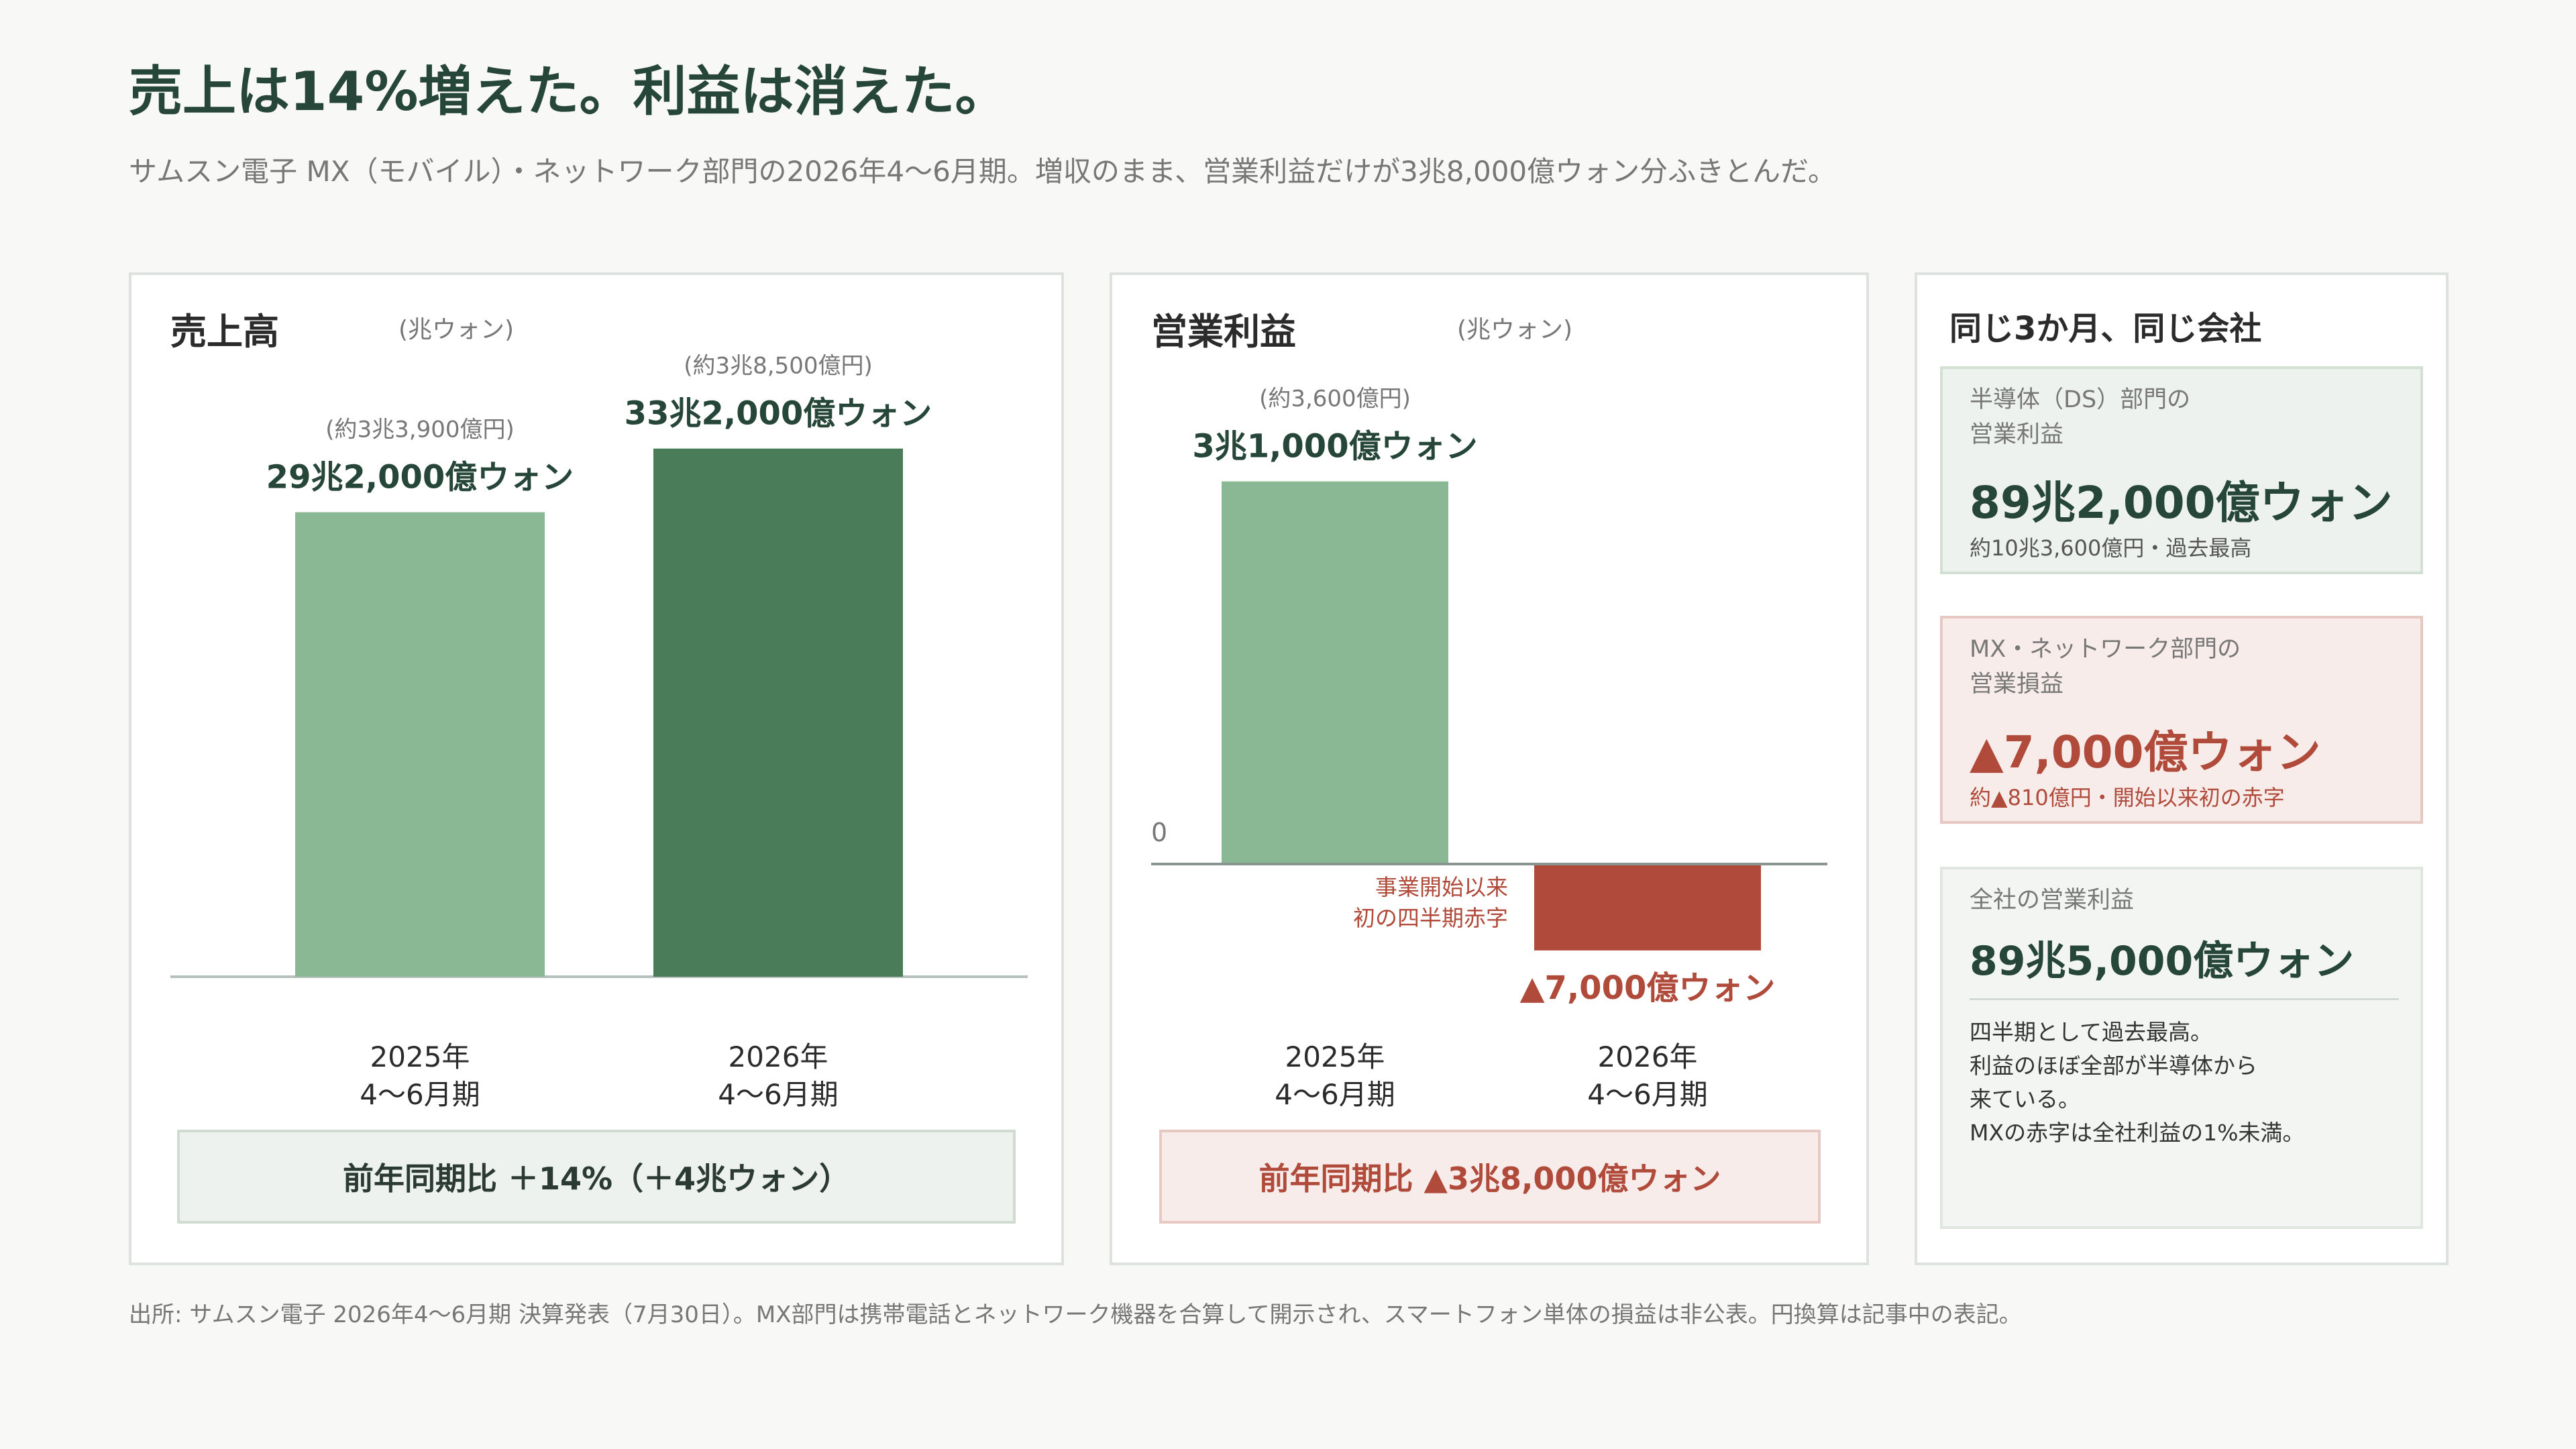 Image resolution: width=2576 pixels, height=1449 pixels. Describe the element at coordinates (420, 1056) in the screenshot. I see `revenue-xlabel-year-0: 2025年` at that location.